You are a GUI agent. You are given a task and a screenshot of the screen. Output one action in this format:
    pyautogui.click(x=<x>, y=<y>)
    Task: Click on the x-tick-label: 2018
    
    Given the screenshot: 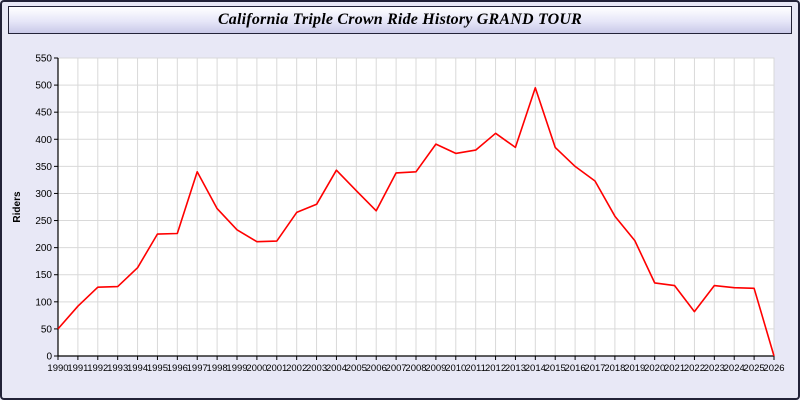 What is the action you would take?
    pyautogui.click(x=614, y=368)
    